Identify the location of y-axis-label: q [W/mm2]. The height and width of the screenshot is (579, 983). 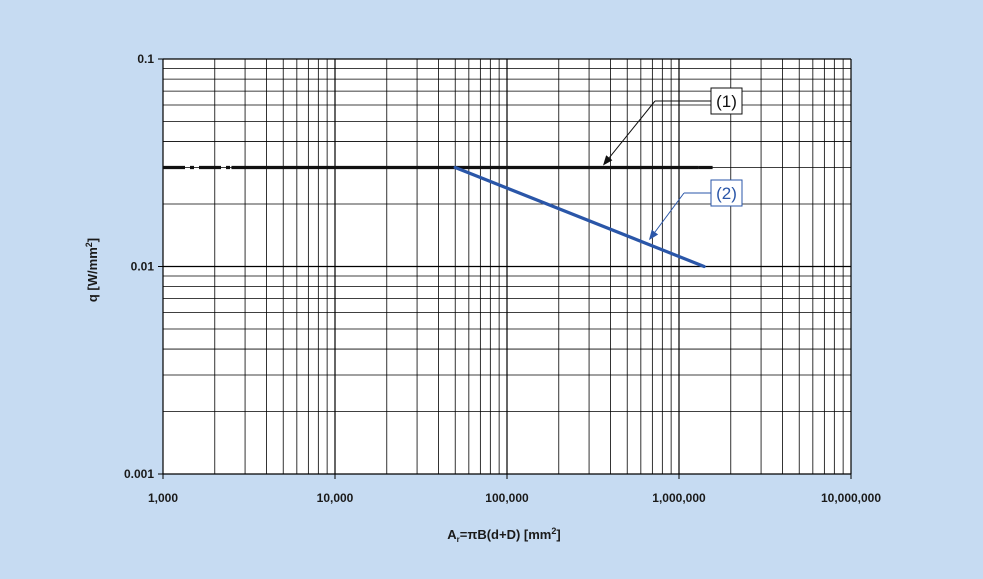
(92, 270).